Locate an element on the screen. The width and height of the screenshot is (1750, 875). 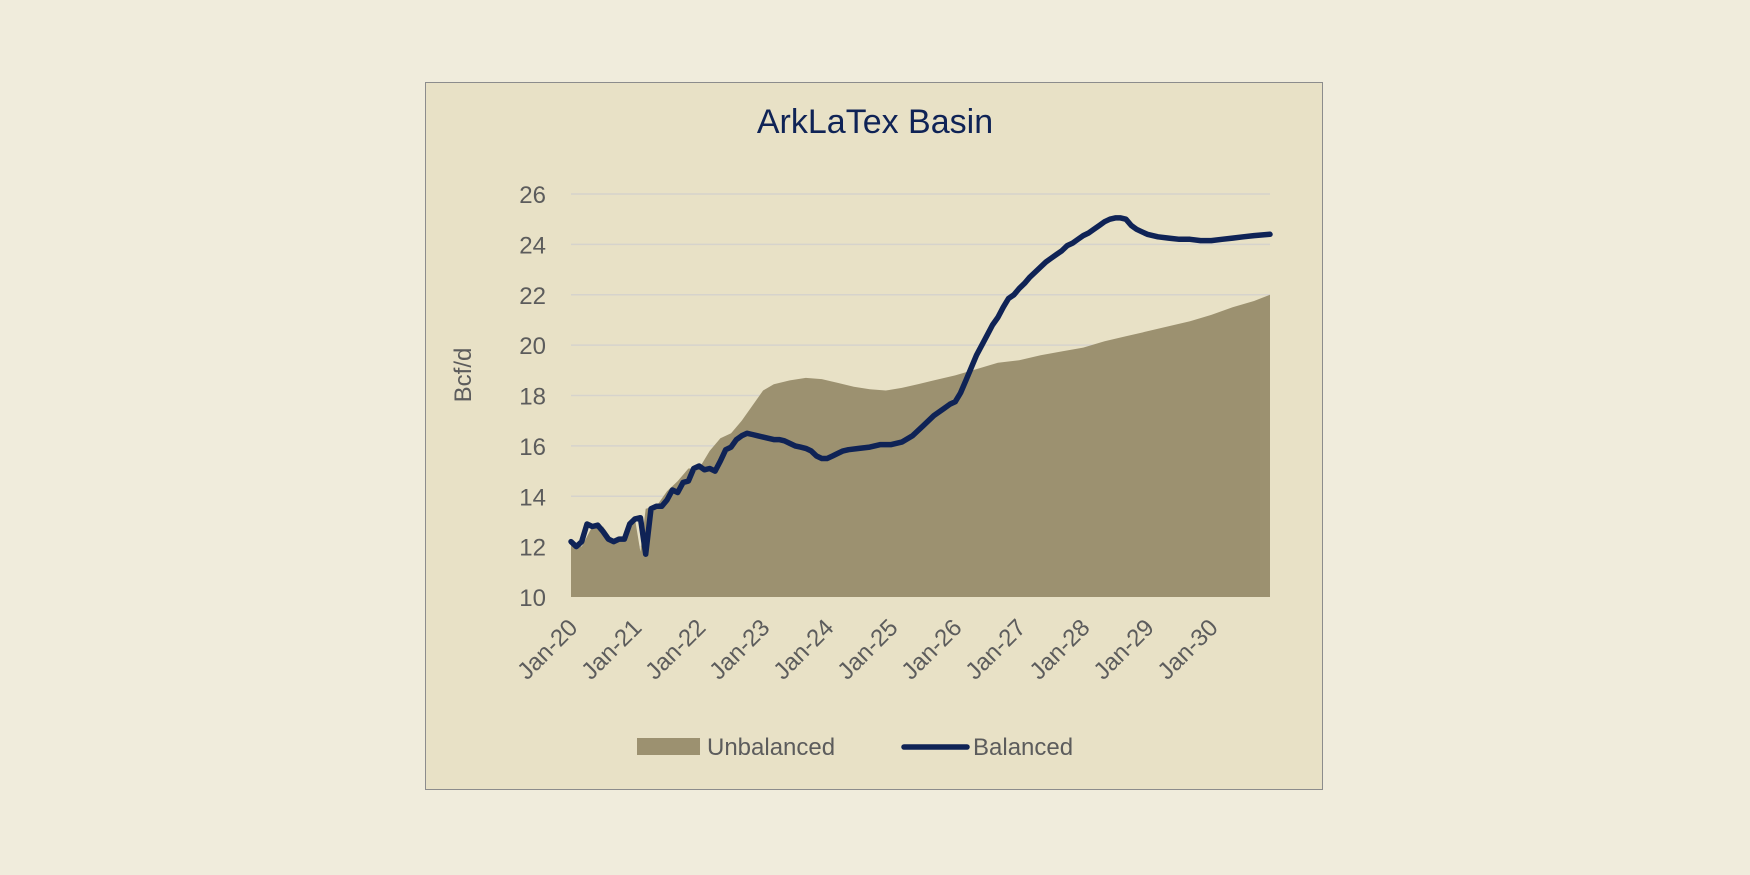
plot-area is located at coordinates (920, 445).